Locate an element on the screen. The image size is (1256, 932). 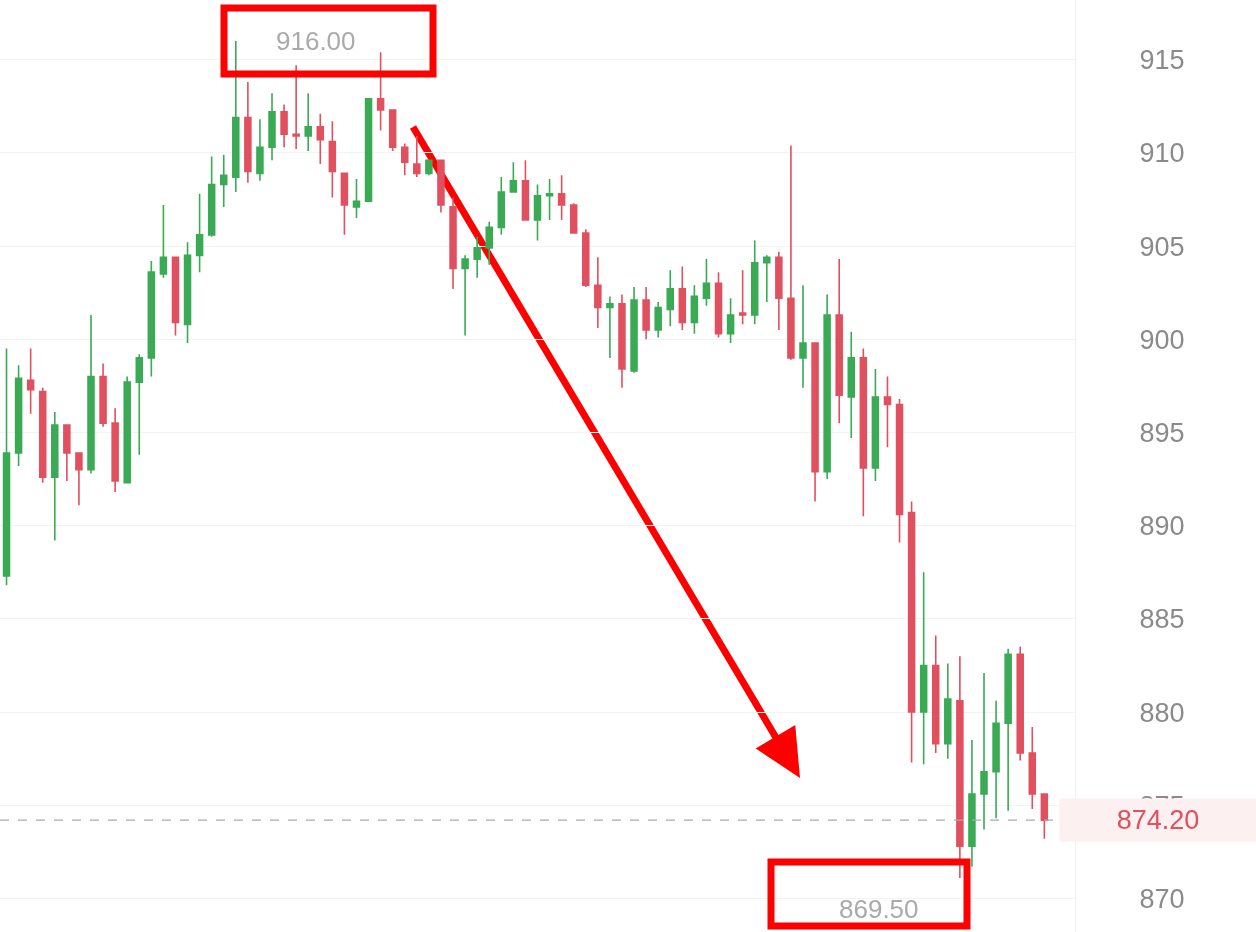
y-tick-label: 905 is located at coordinates (1162, 246).